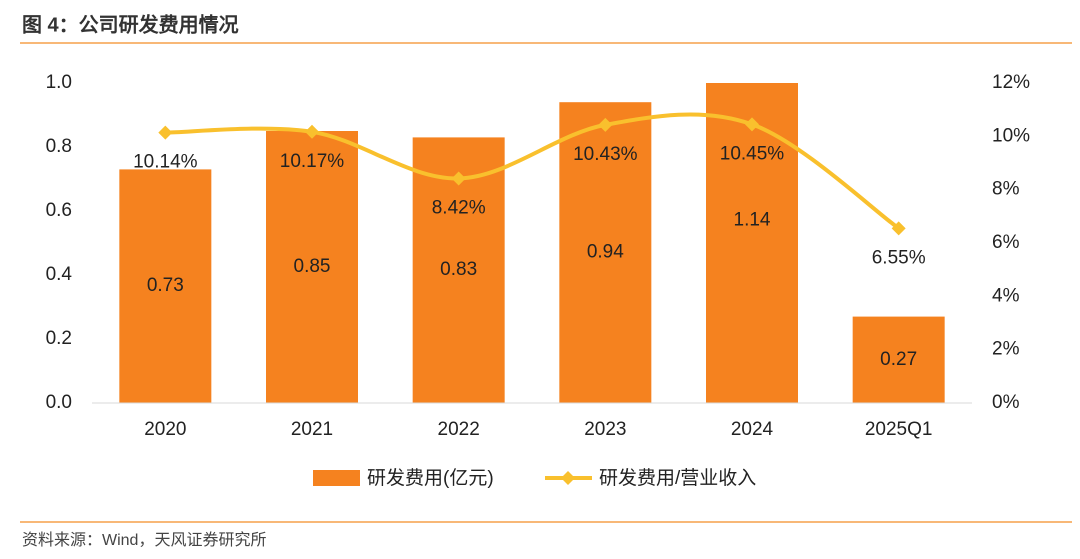 Image resolution: width=1080 pixels, height=559 pixels. Describe the element at coordinates (1006, 242) in the screenshot. I see `y2-tick-label: 6%` at that location.